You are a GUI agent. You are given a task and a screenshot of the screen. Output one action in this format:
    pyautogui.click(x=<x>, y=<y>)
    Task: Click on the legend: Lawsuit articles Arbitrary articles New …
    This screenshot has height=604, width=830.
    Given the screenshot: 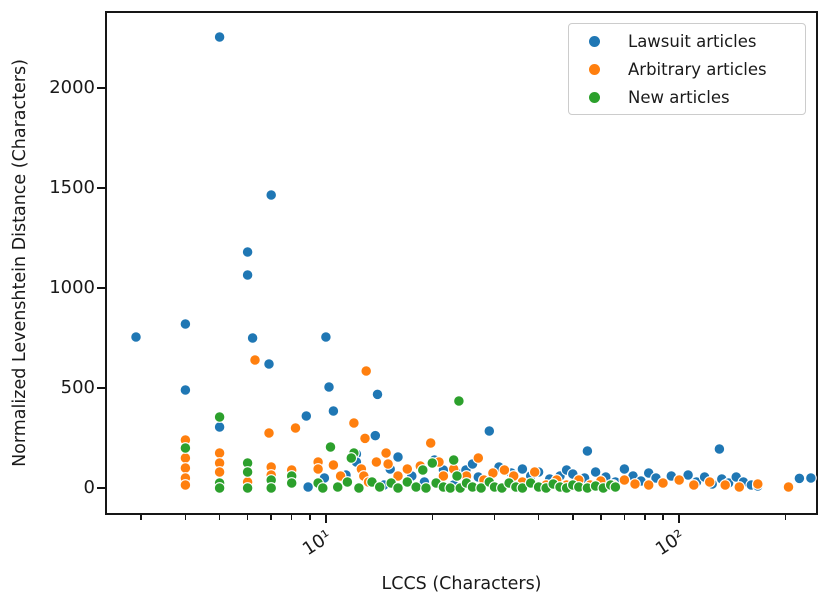 What is the action you would take?
    pyautogui.click(x=687, y=69)
    